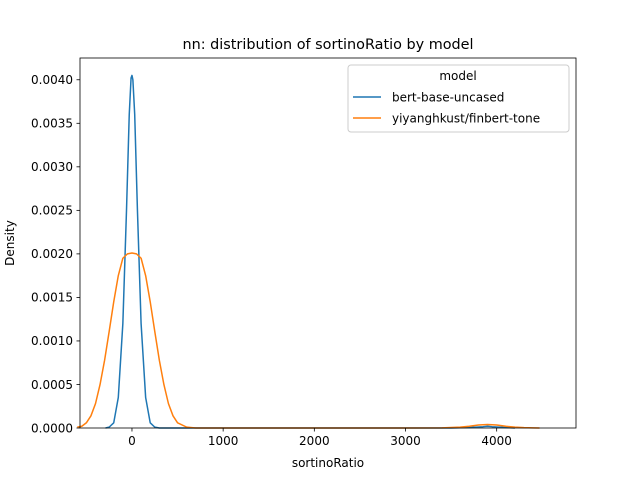  I want to click on x-tick-label: 0, so click(132, 441).